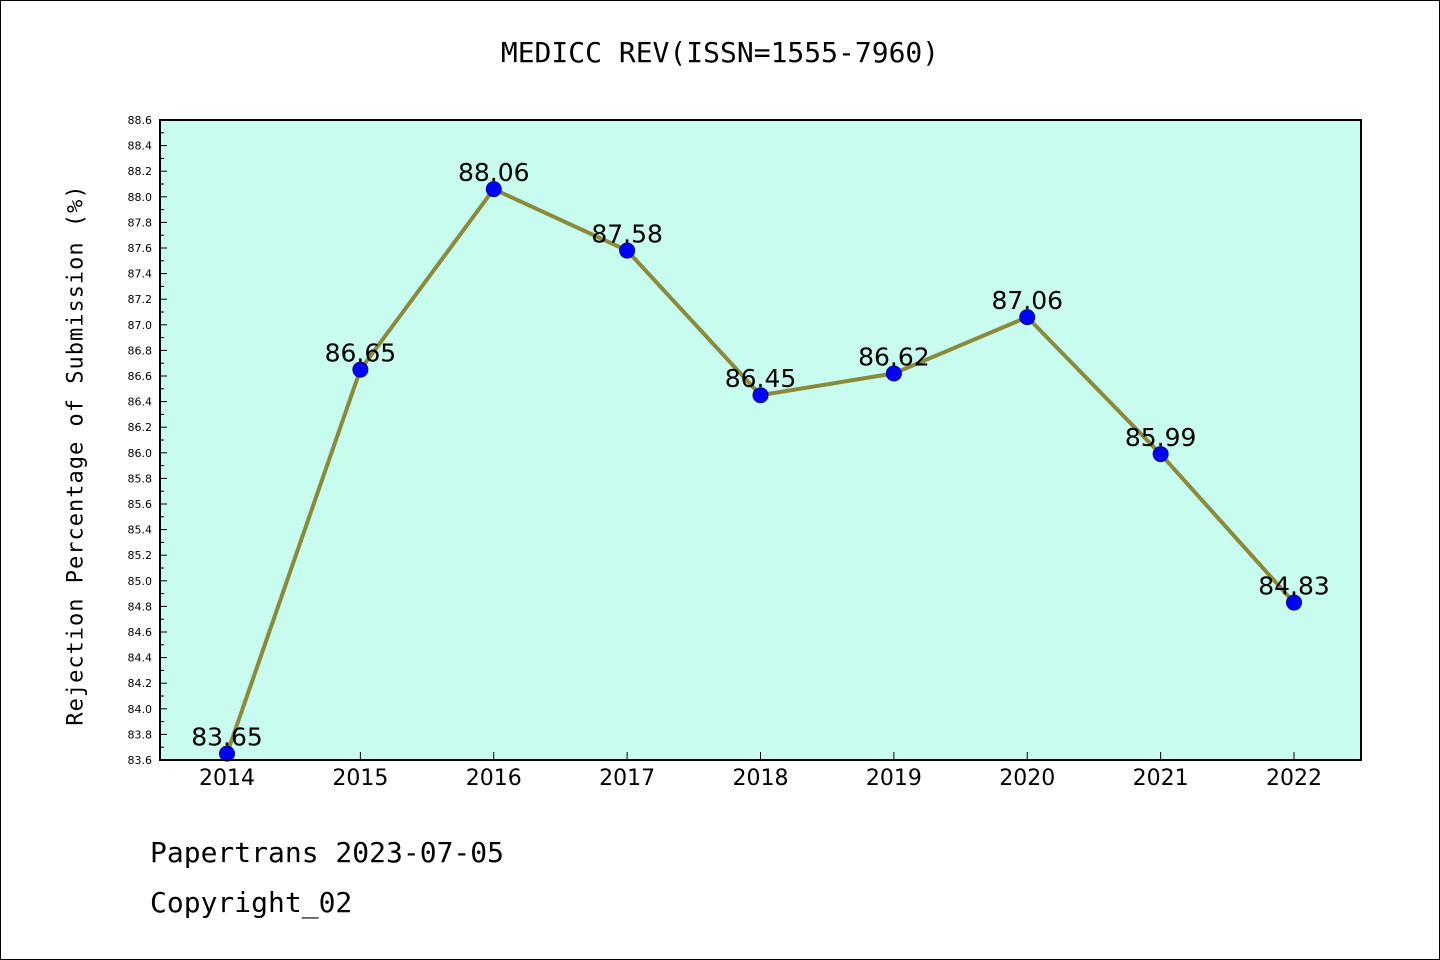 The height and width of the screenshot is (960, 1440). Describe the element at coordinates (140, 427) in the screenshot. I see `y-tick-label: 86.2` at that location.